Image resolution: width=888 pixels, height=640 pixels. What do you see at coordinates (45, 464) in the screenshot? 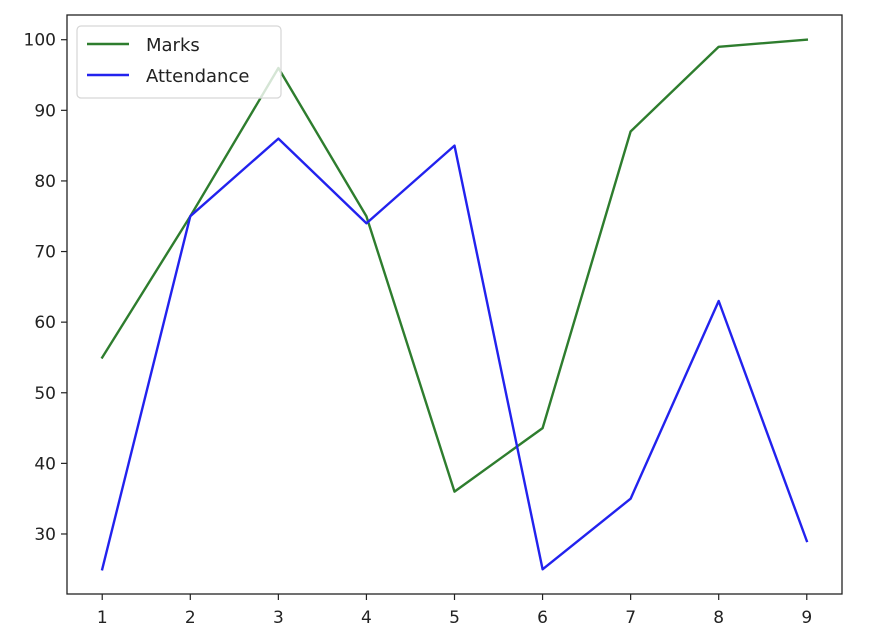
I see `y-tick-label: 40` at bounding box center [45, 464].